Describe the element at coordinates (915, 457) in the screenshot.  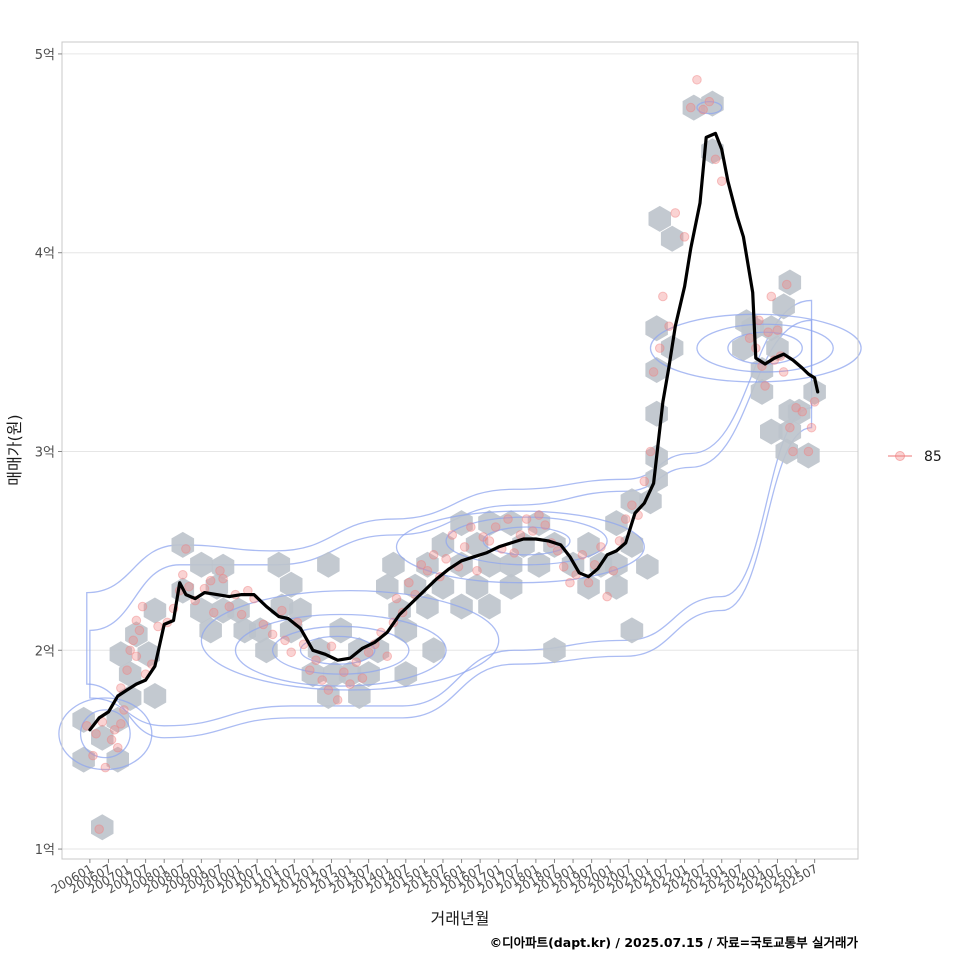
I see `legend: 85` at that location.